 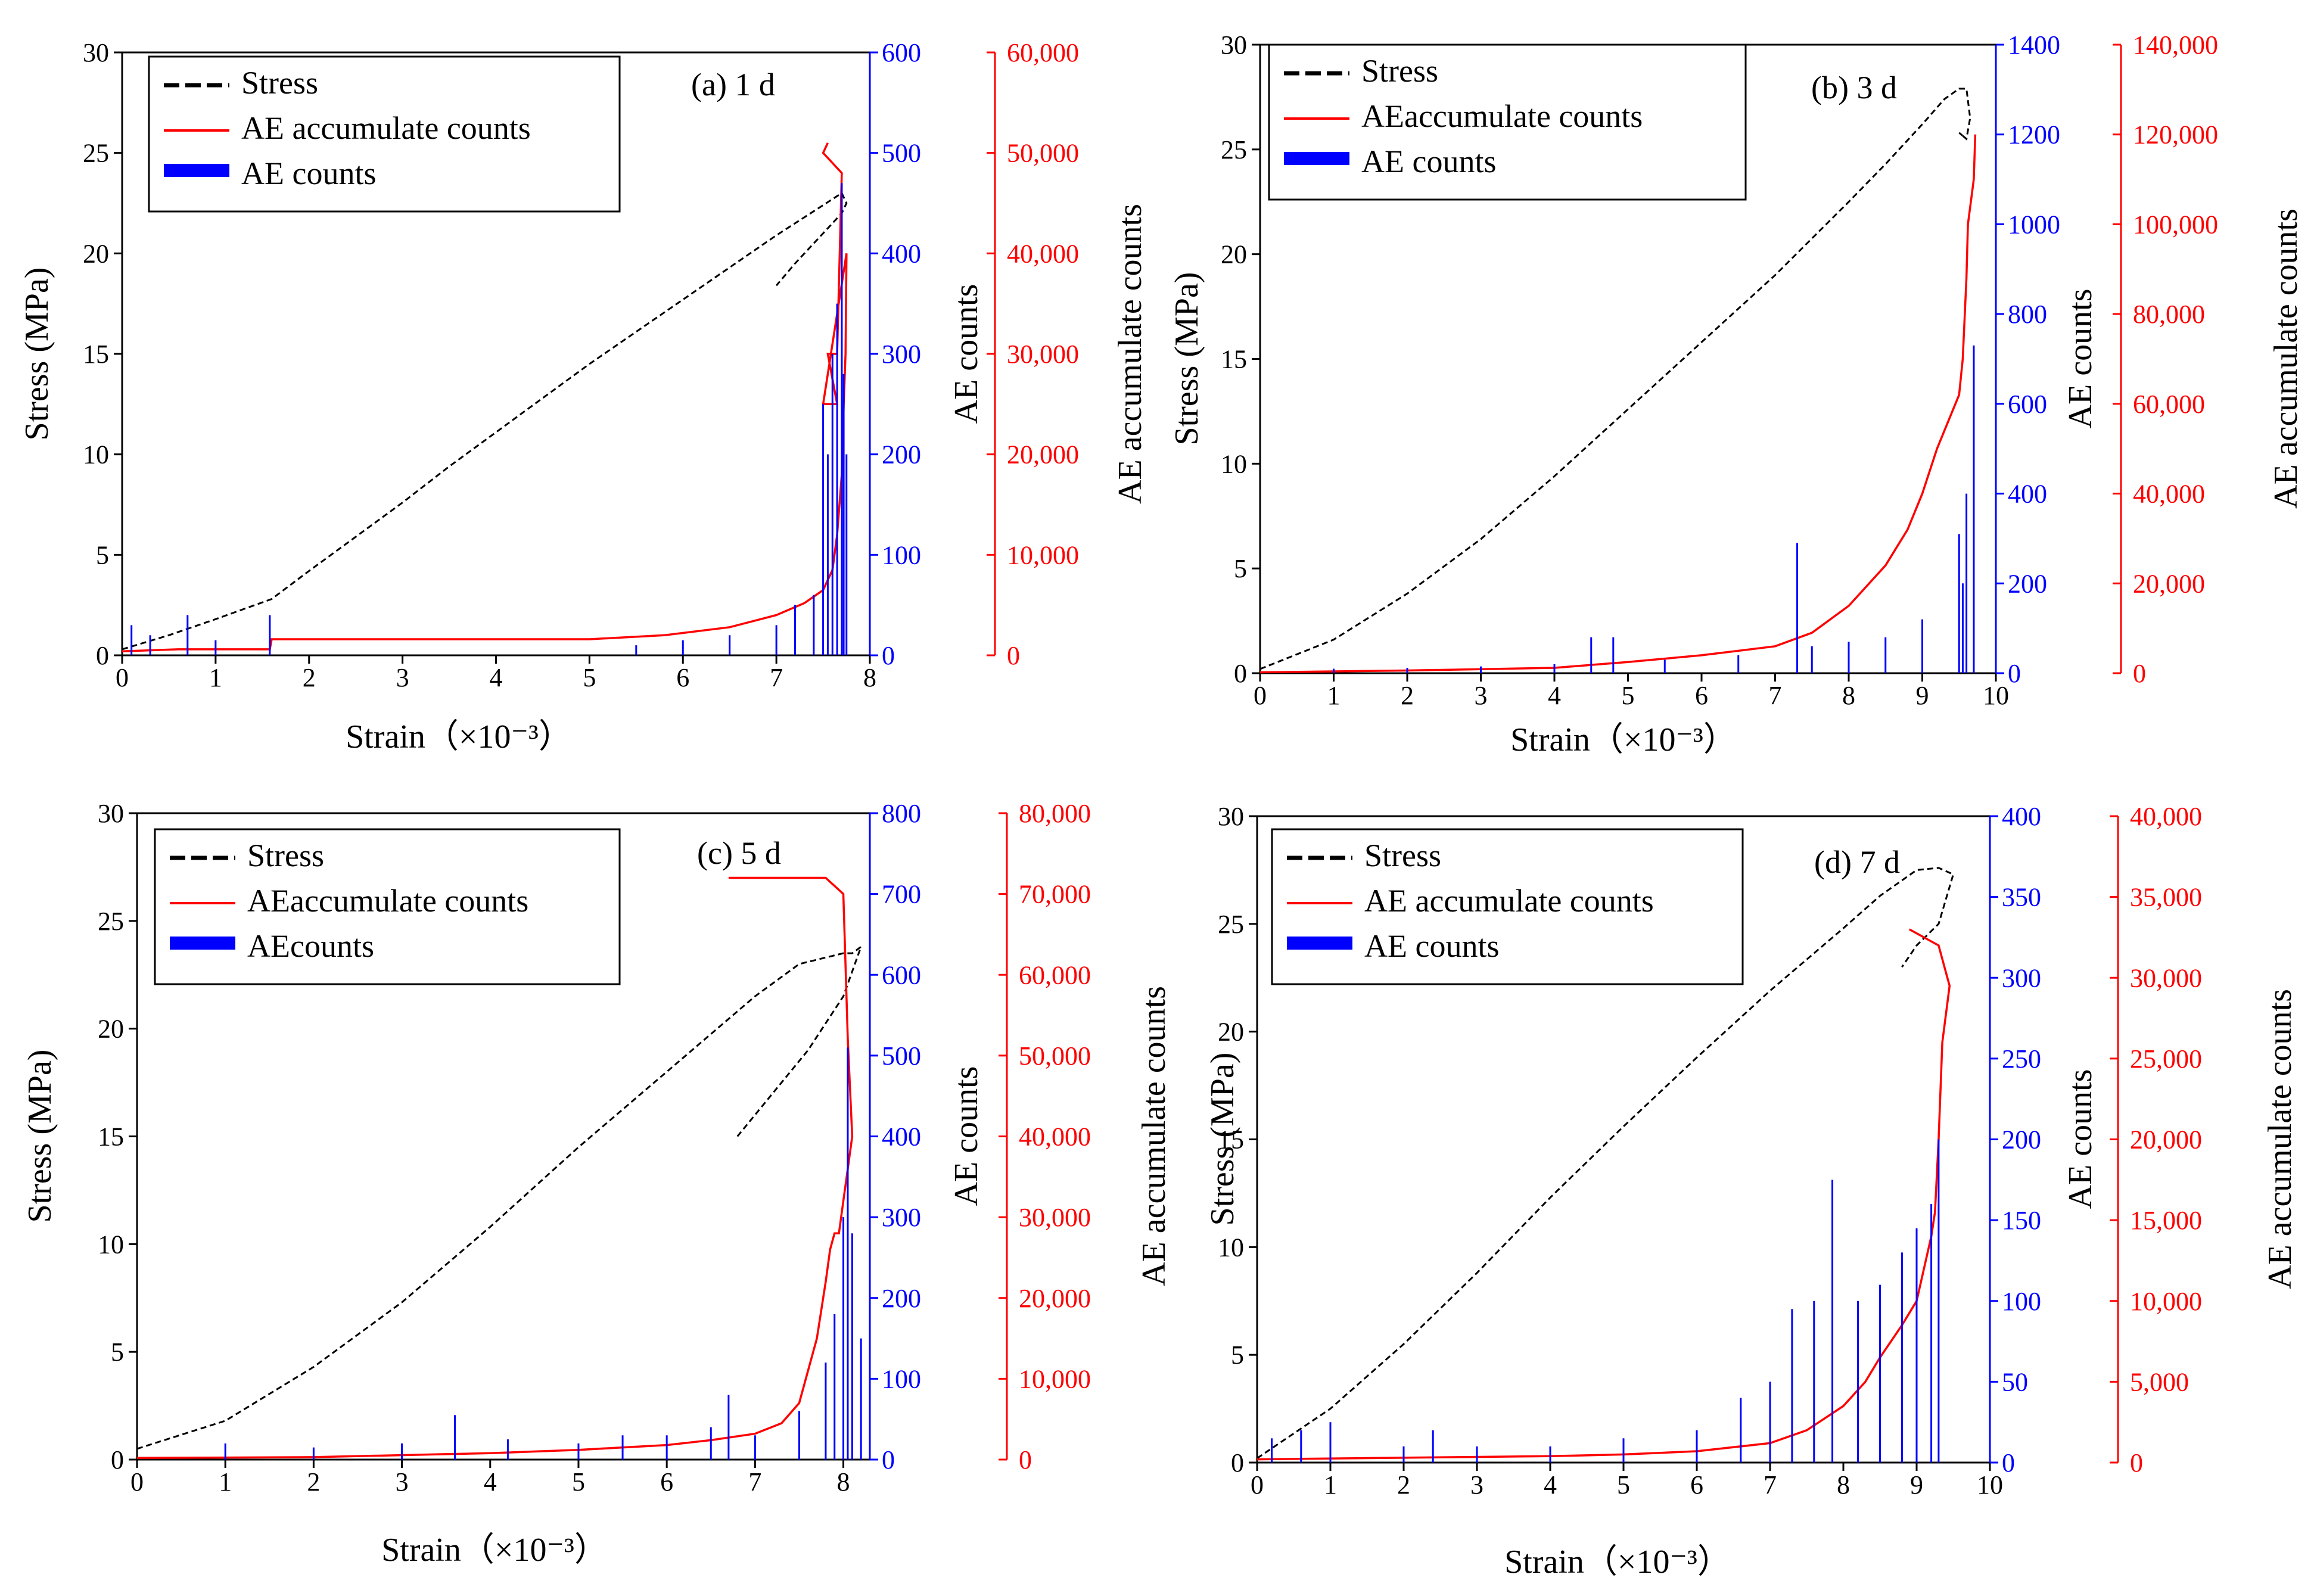 I want to click on panel-label: (d) 7 d, so click(x=1857, y=862).